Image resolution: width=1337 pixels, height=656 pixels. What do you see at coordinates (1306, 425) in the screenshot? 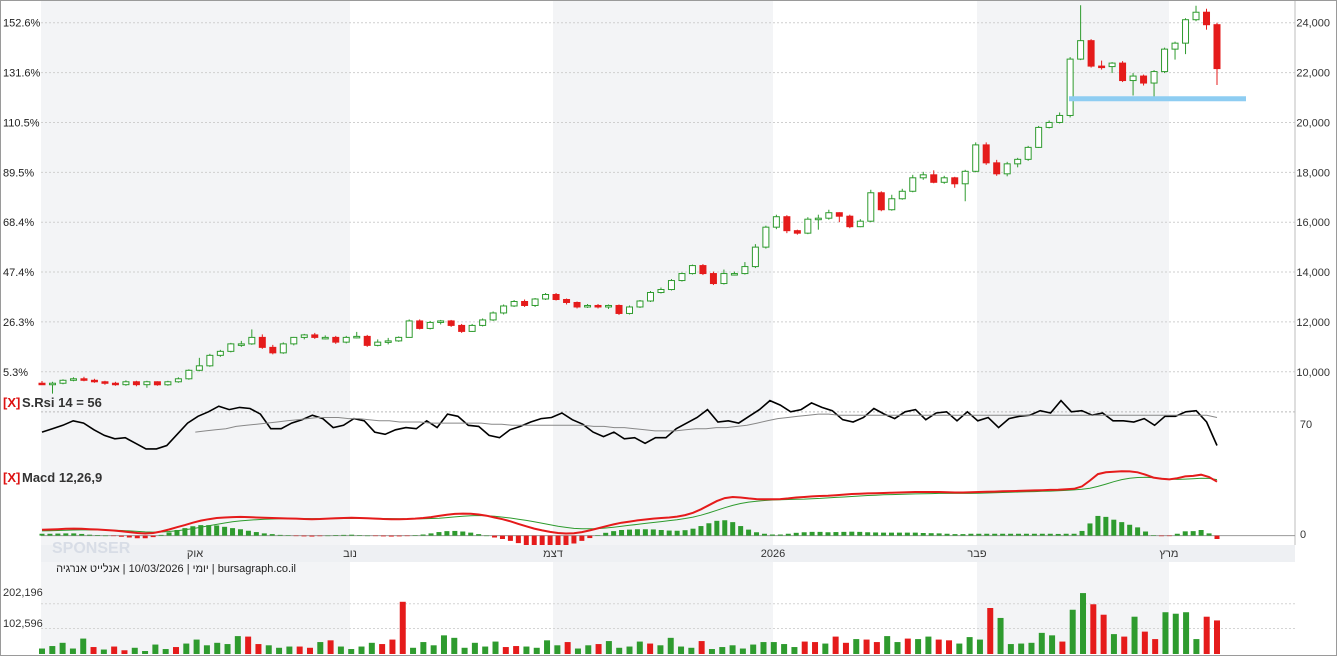
I see `rsi-level-label: 70` at bounding box center [1306, 425].